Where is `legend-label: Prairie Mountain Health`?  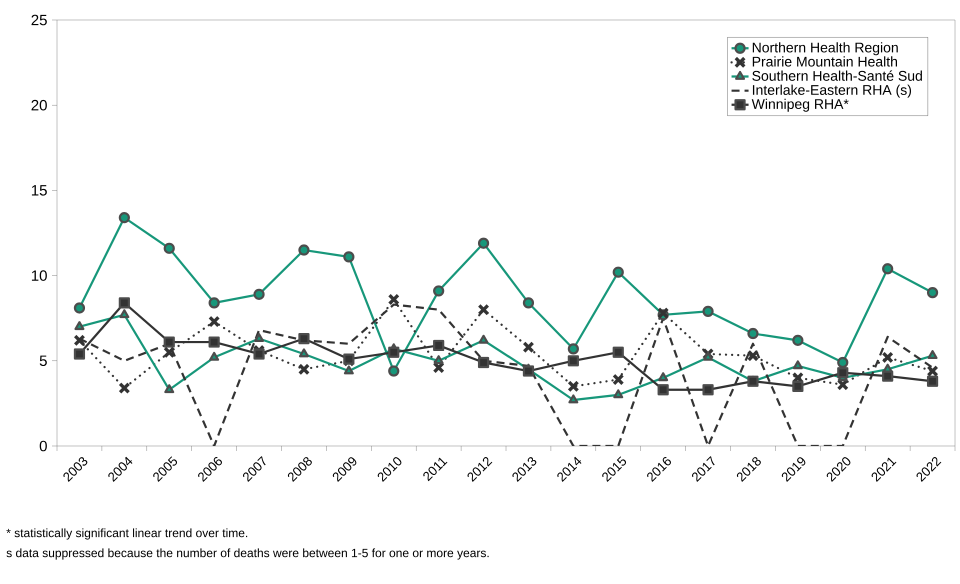
legend-label: Prairie Mountain Health is located at coordinates (824, 61).